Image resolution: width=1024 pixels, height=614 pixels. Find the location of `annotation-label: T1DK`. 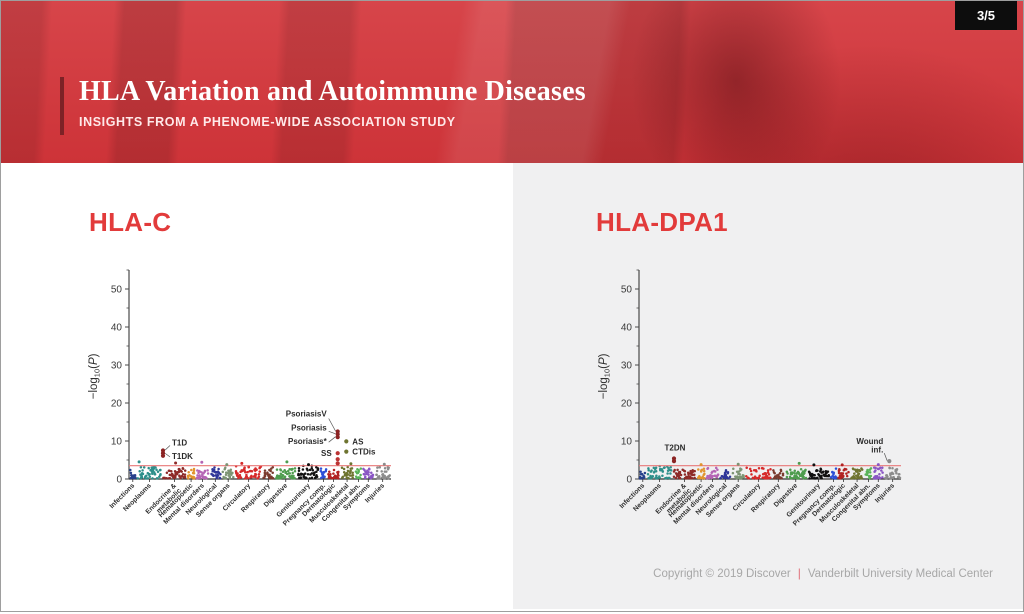

annotation-label: T1DK is located at coordinates (182, 456).